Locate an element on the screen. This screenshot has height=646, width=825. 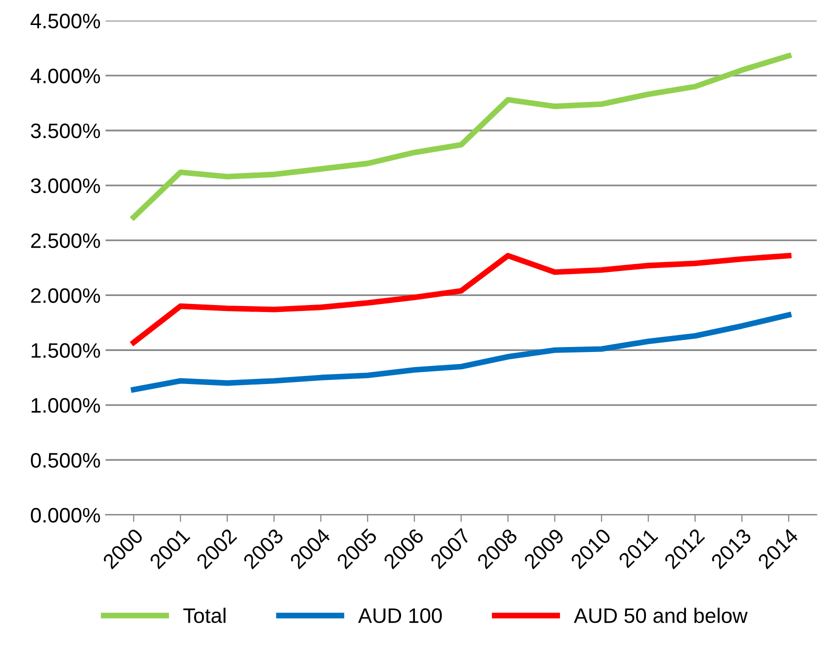
y-tick-label: 2.000% is located at coordinates (65, 295).